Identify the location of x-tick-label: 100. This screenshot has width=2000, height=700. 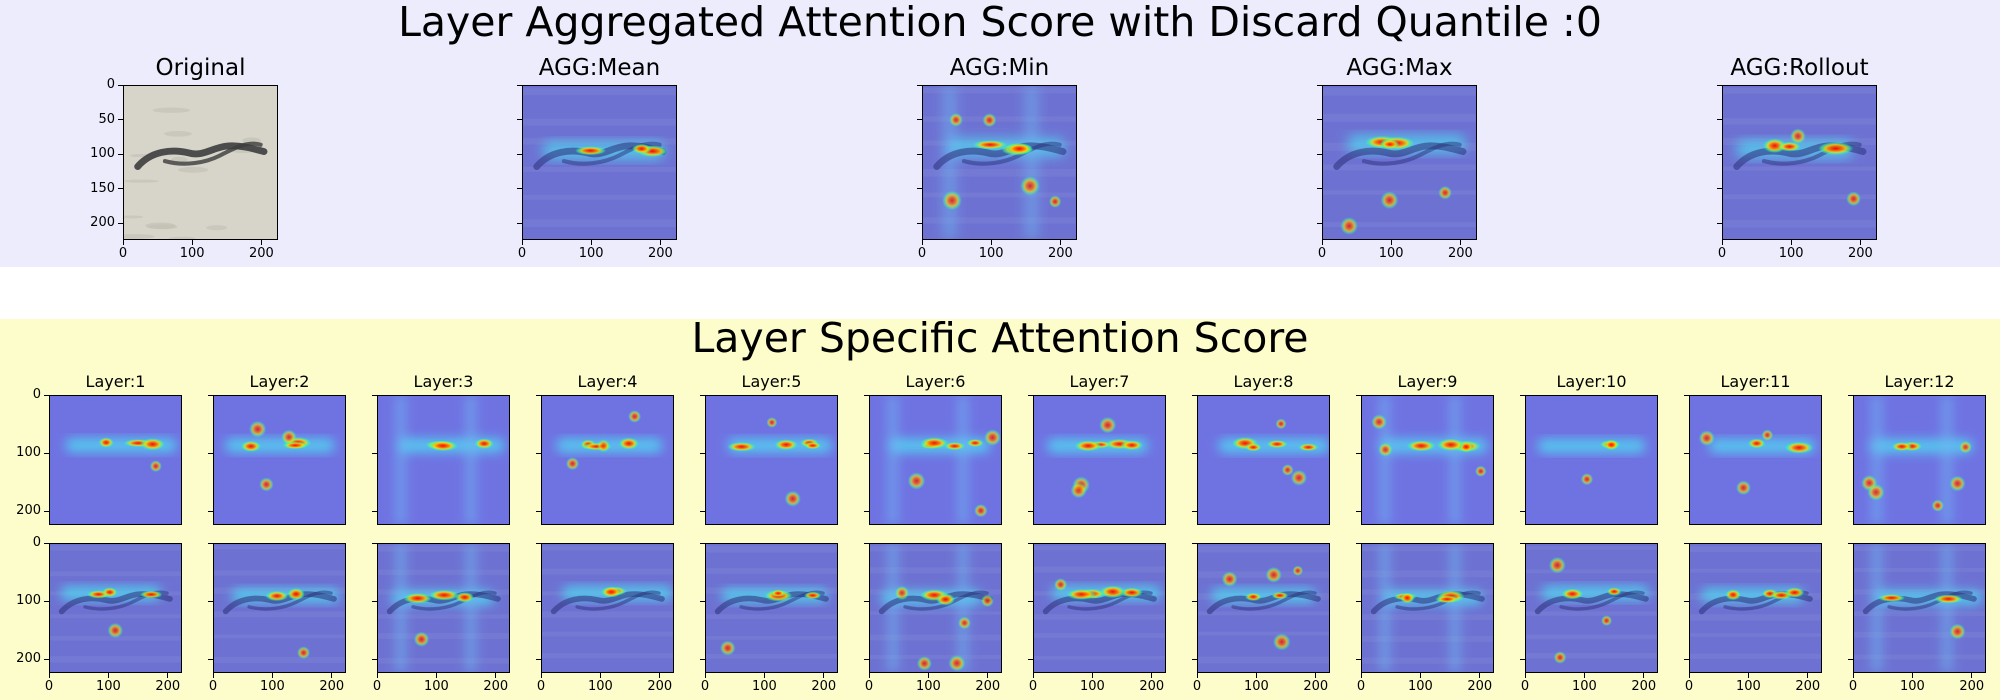
(1912, 686).